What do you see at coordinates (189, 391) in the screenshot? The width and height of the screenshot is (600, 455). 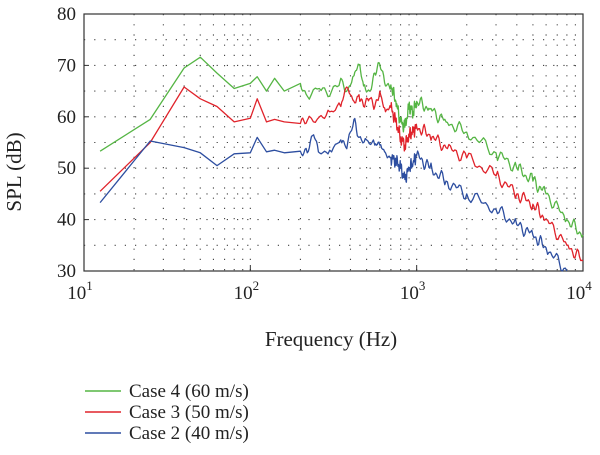 I see `legend-entry-label: Case 4 (60 m/s)` at bounding box center [189, 391].